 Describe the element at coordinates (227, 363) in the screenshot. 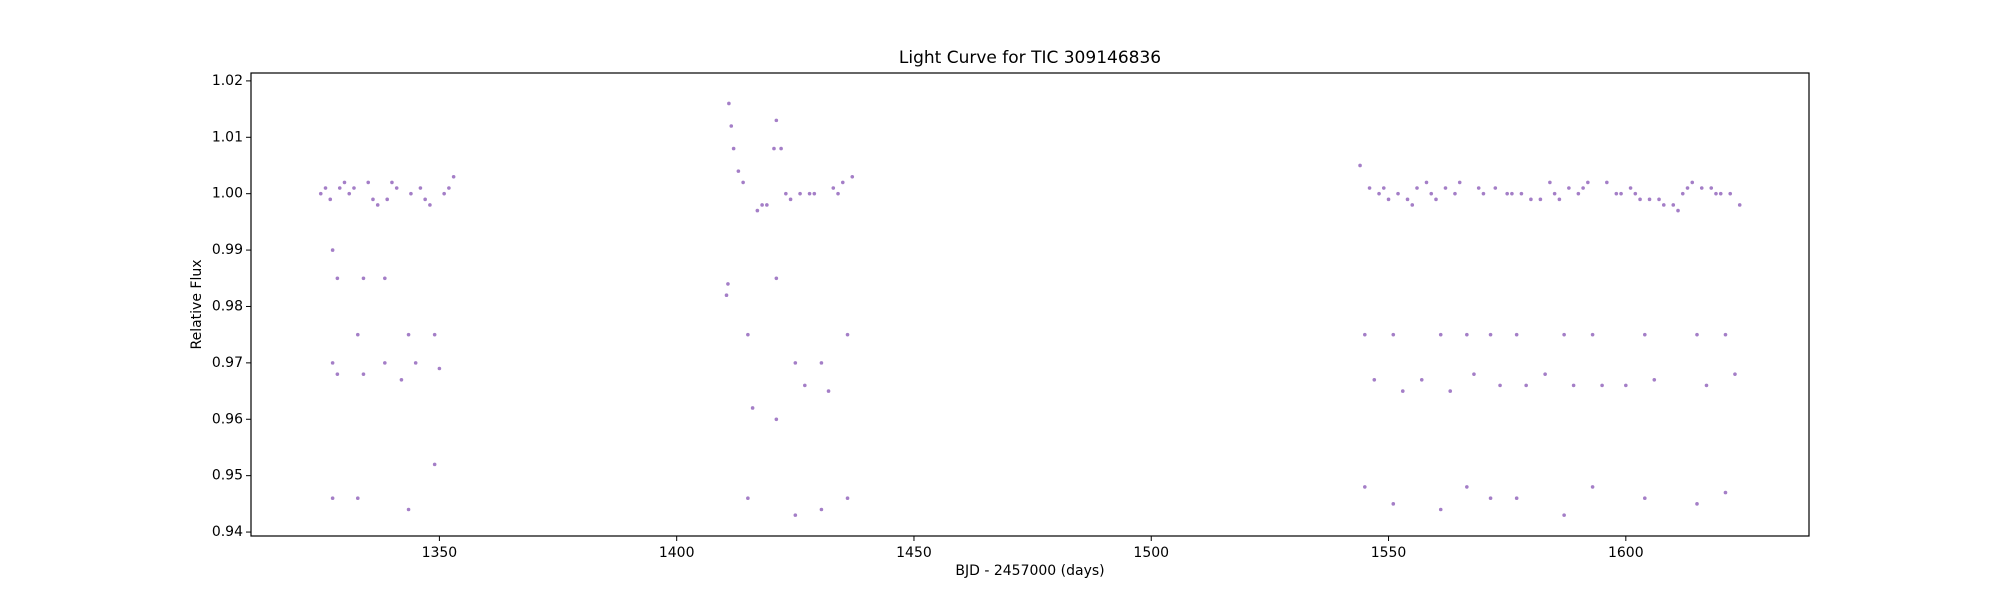

I see `y-tick-label: 0.97` at that location.